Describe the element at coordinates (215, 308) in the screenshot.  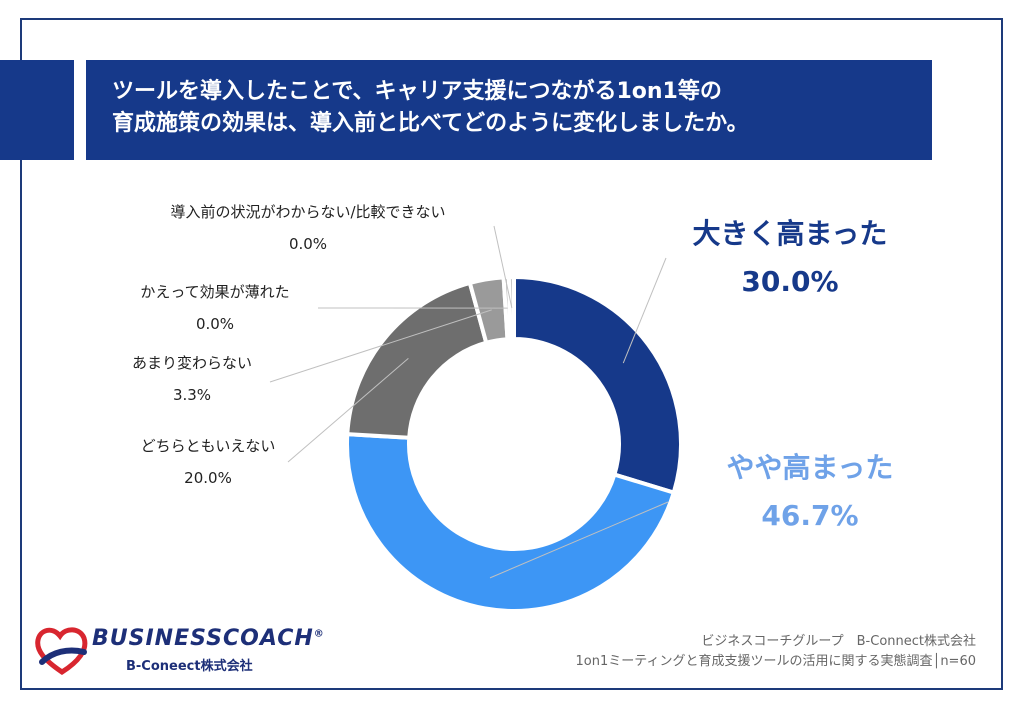
I see `label-category-4: かえって効果が薄れた 0.0%` at that location.